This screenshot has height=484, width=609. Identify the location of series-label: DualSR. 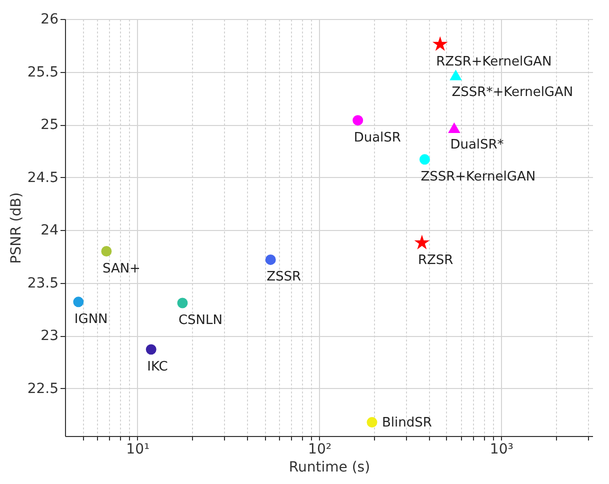
(377, 138).